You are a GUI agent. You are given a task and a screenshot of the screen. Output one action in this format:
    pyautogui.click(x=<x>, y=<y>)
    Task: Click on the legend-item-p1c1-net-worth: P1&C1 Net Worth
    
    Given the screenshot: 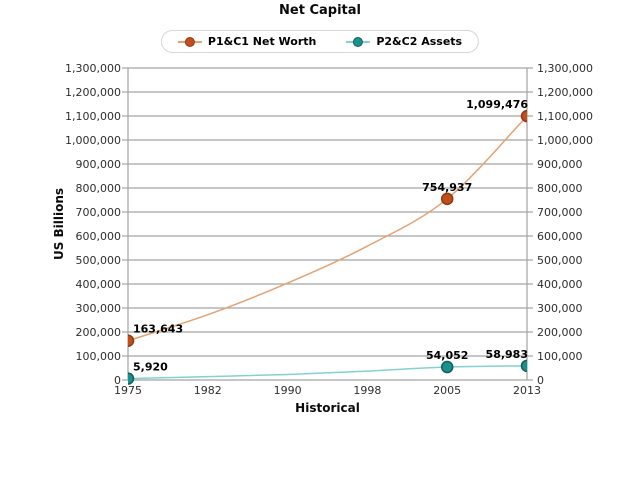 What is the action you would take?
    pyautogui.click(x=247, y=41)
    